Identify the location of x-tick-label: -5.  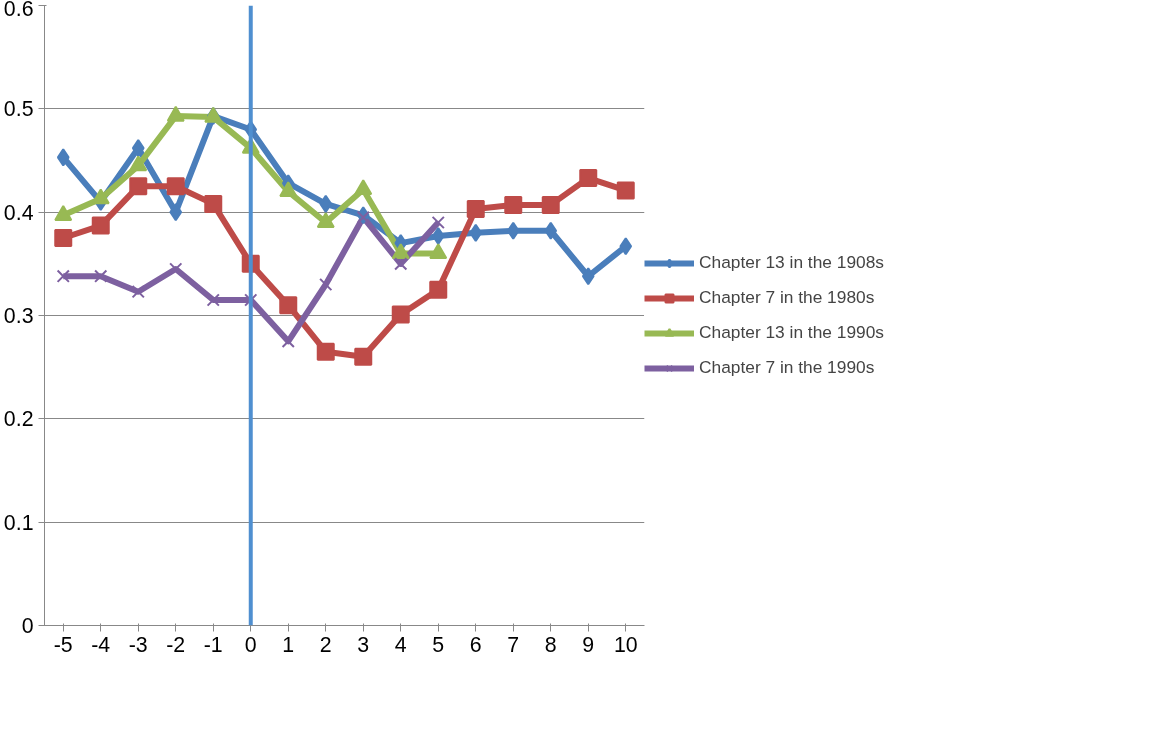
(63, 644).